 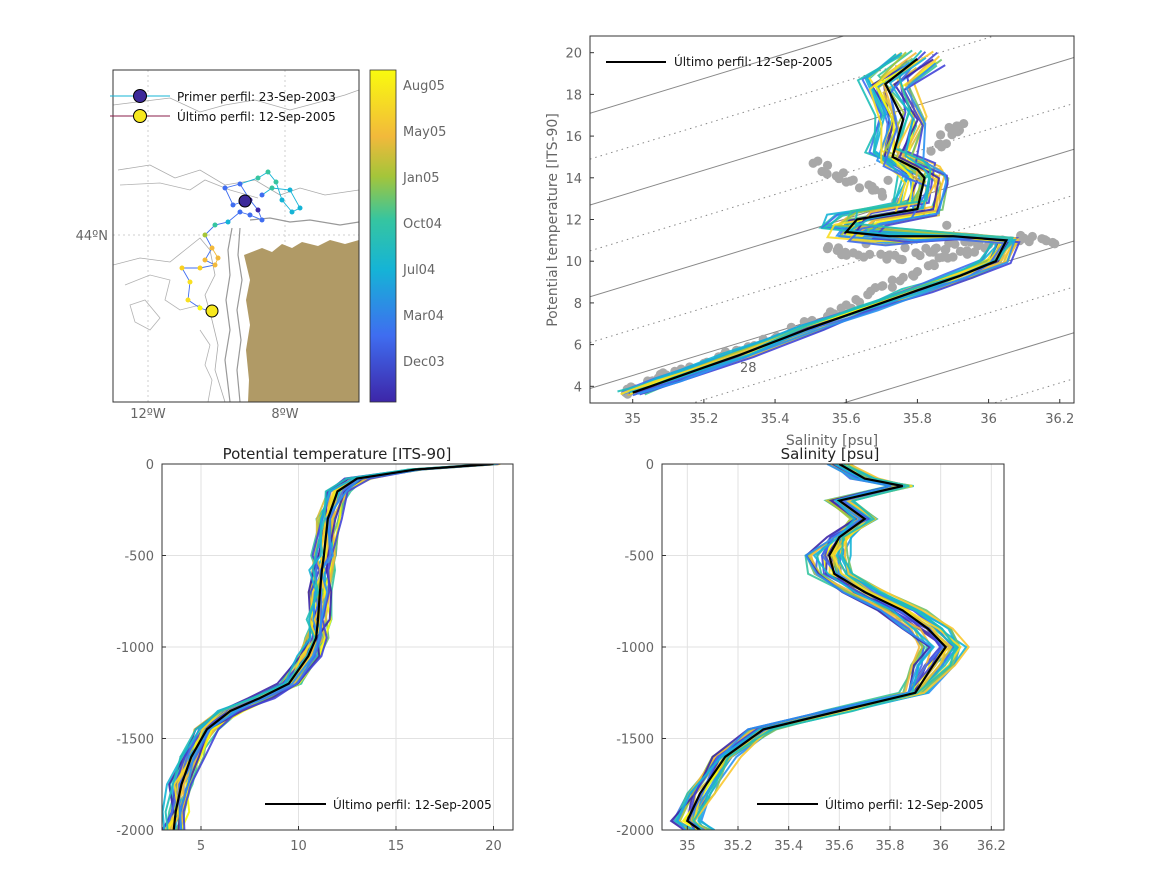 I want to click on land-iberia, so click(x=301, y=321).